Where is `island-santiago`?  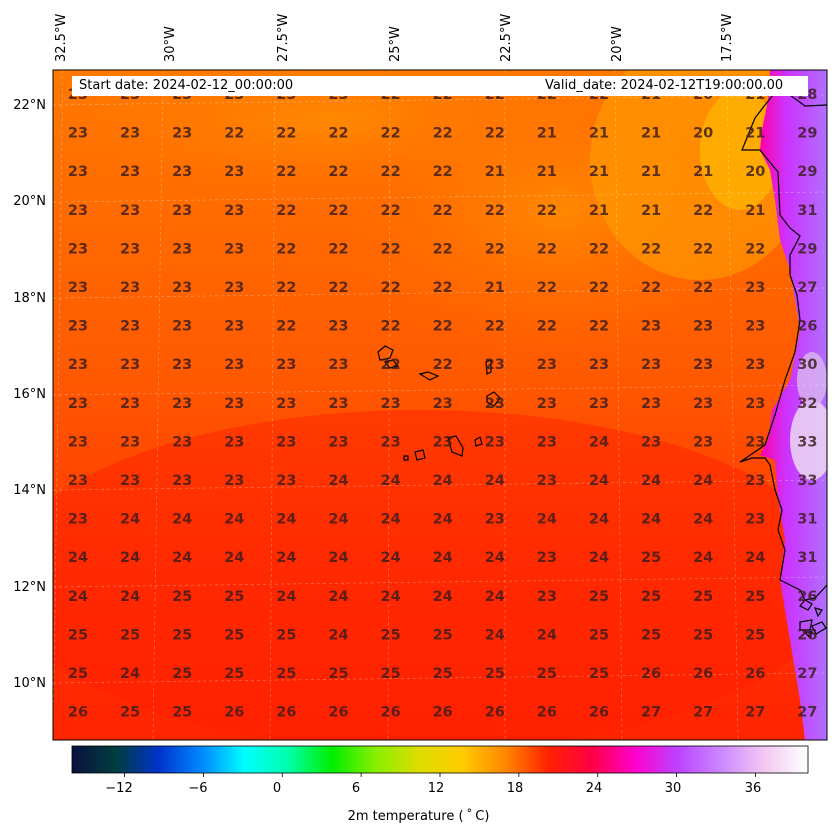 island-santiago is located at coordinates (455, 446).